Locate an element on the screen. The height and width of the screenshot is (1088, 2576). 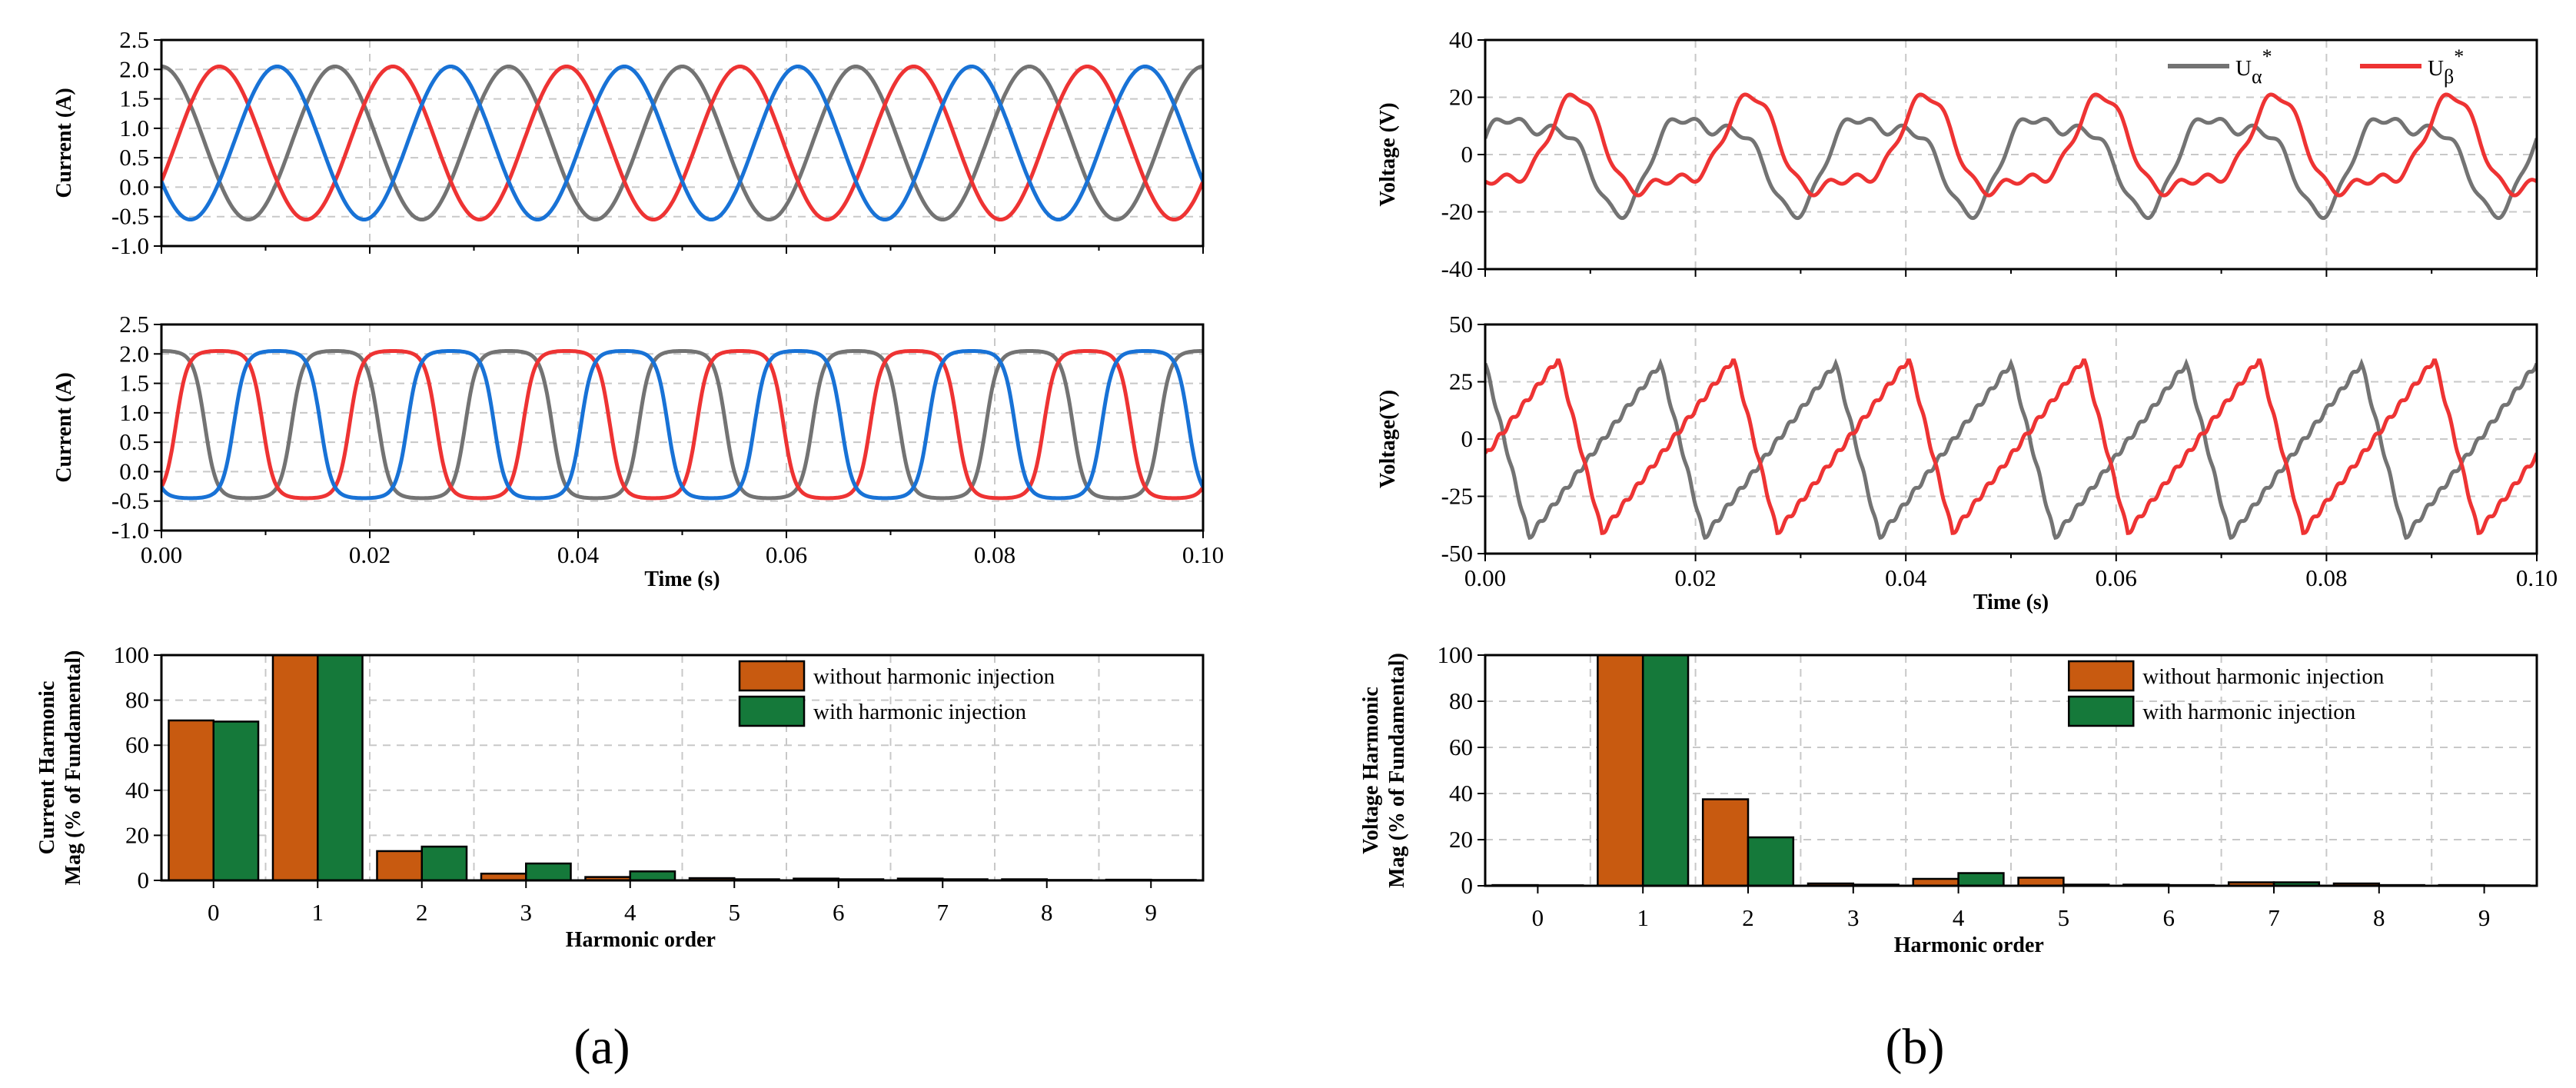
y-tick-label: 0.5 is located at coordinates (134, 441).